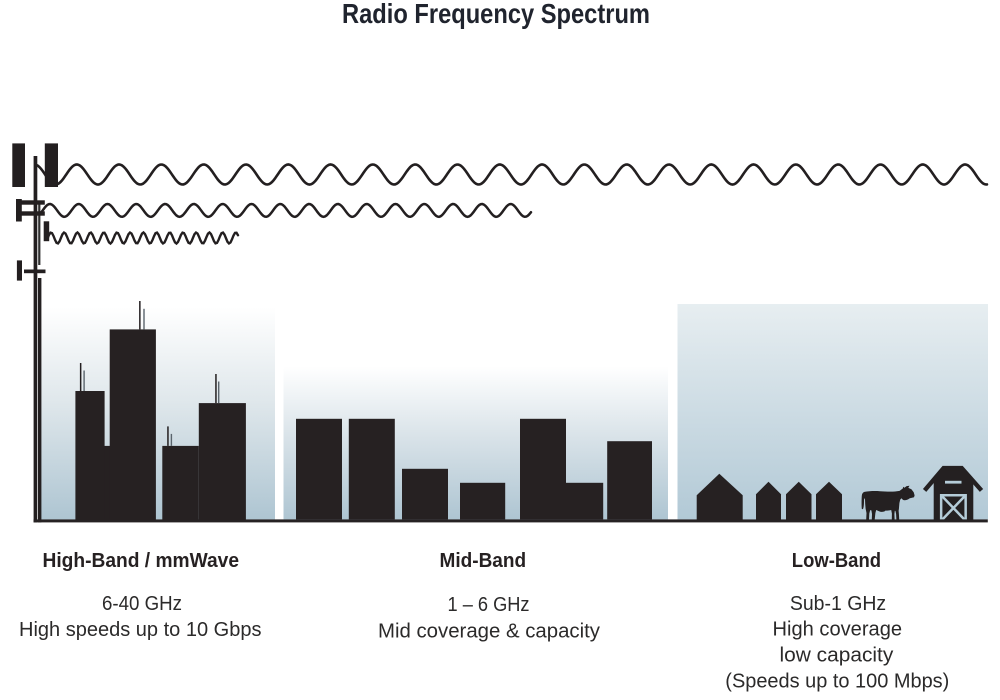 This screenshot has width=1000, height=700. I want to click on svg-text: Mid coverage & capacity, so click(489, 631).